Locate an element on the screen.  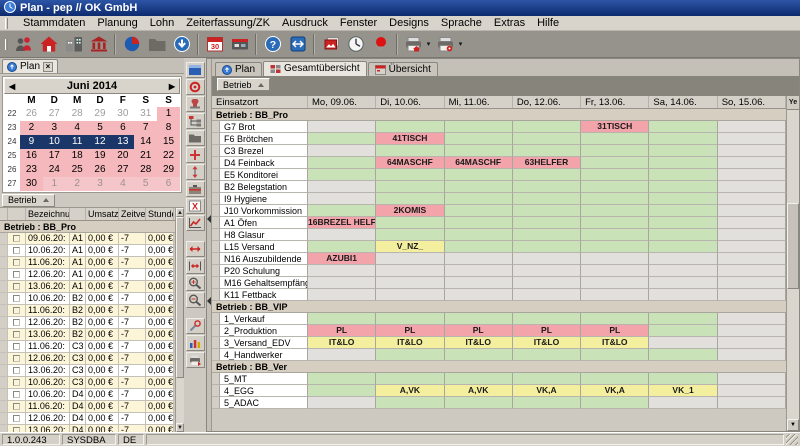
grid-group-row: Betrieb : BB_Pro is located at coordinates (499, 115).